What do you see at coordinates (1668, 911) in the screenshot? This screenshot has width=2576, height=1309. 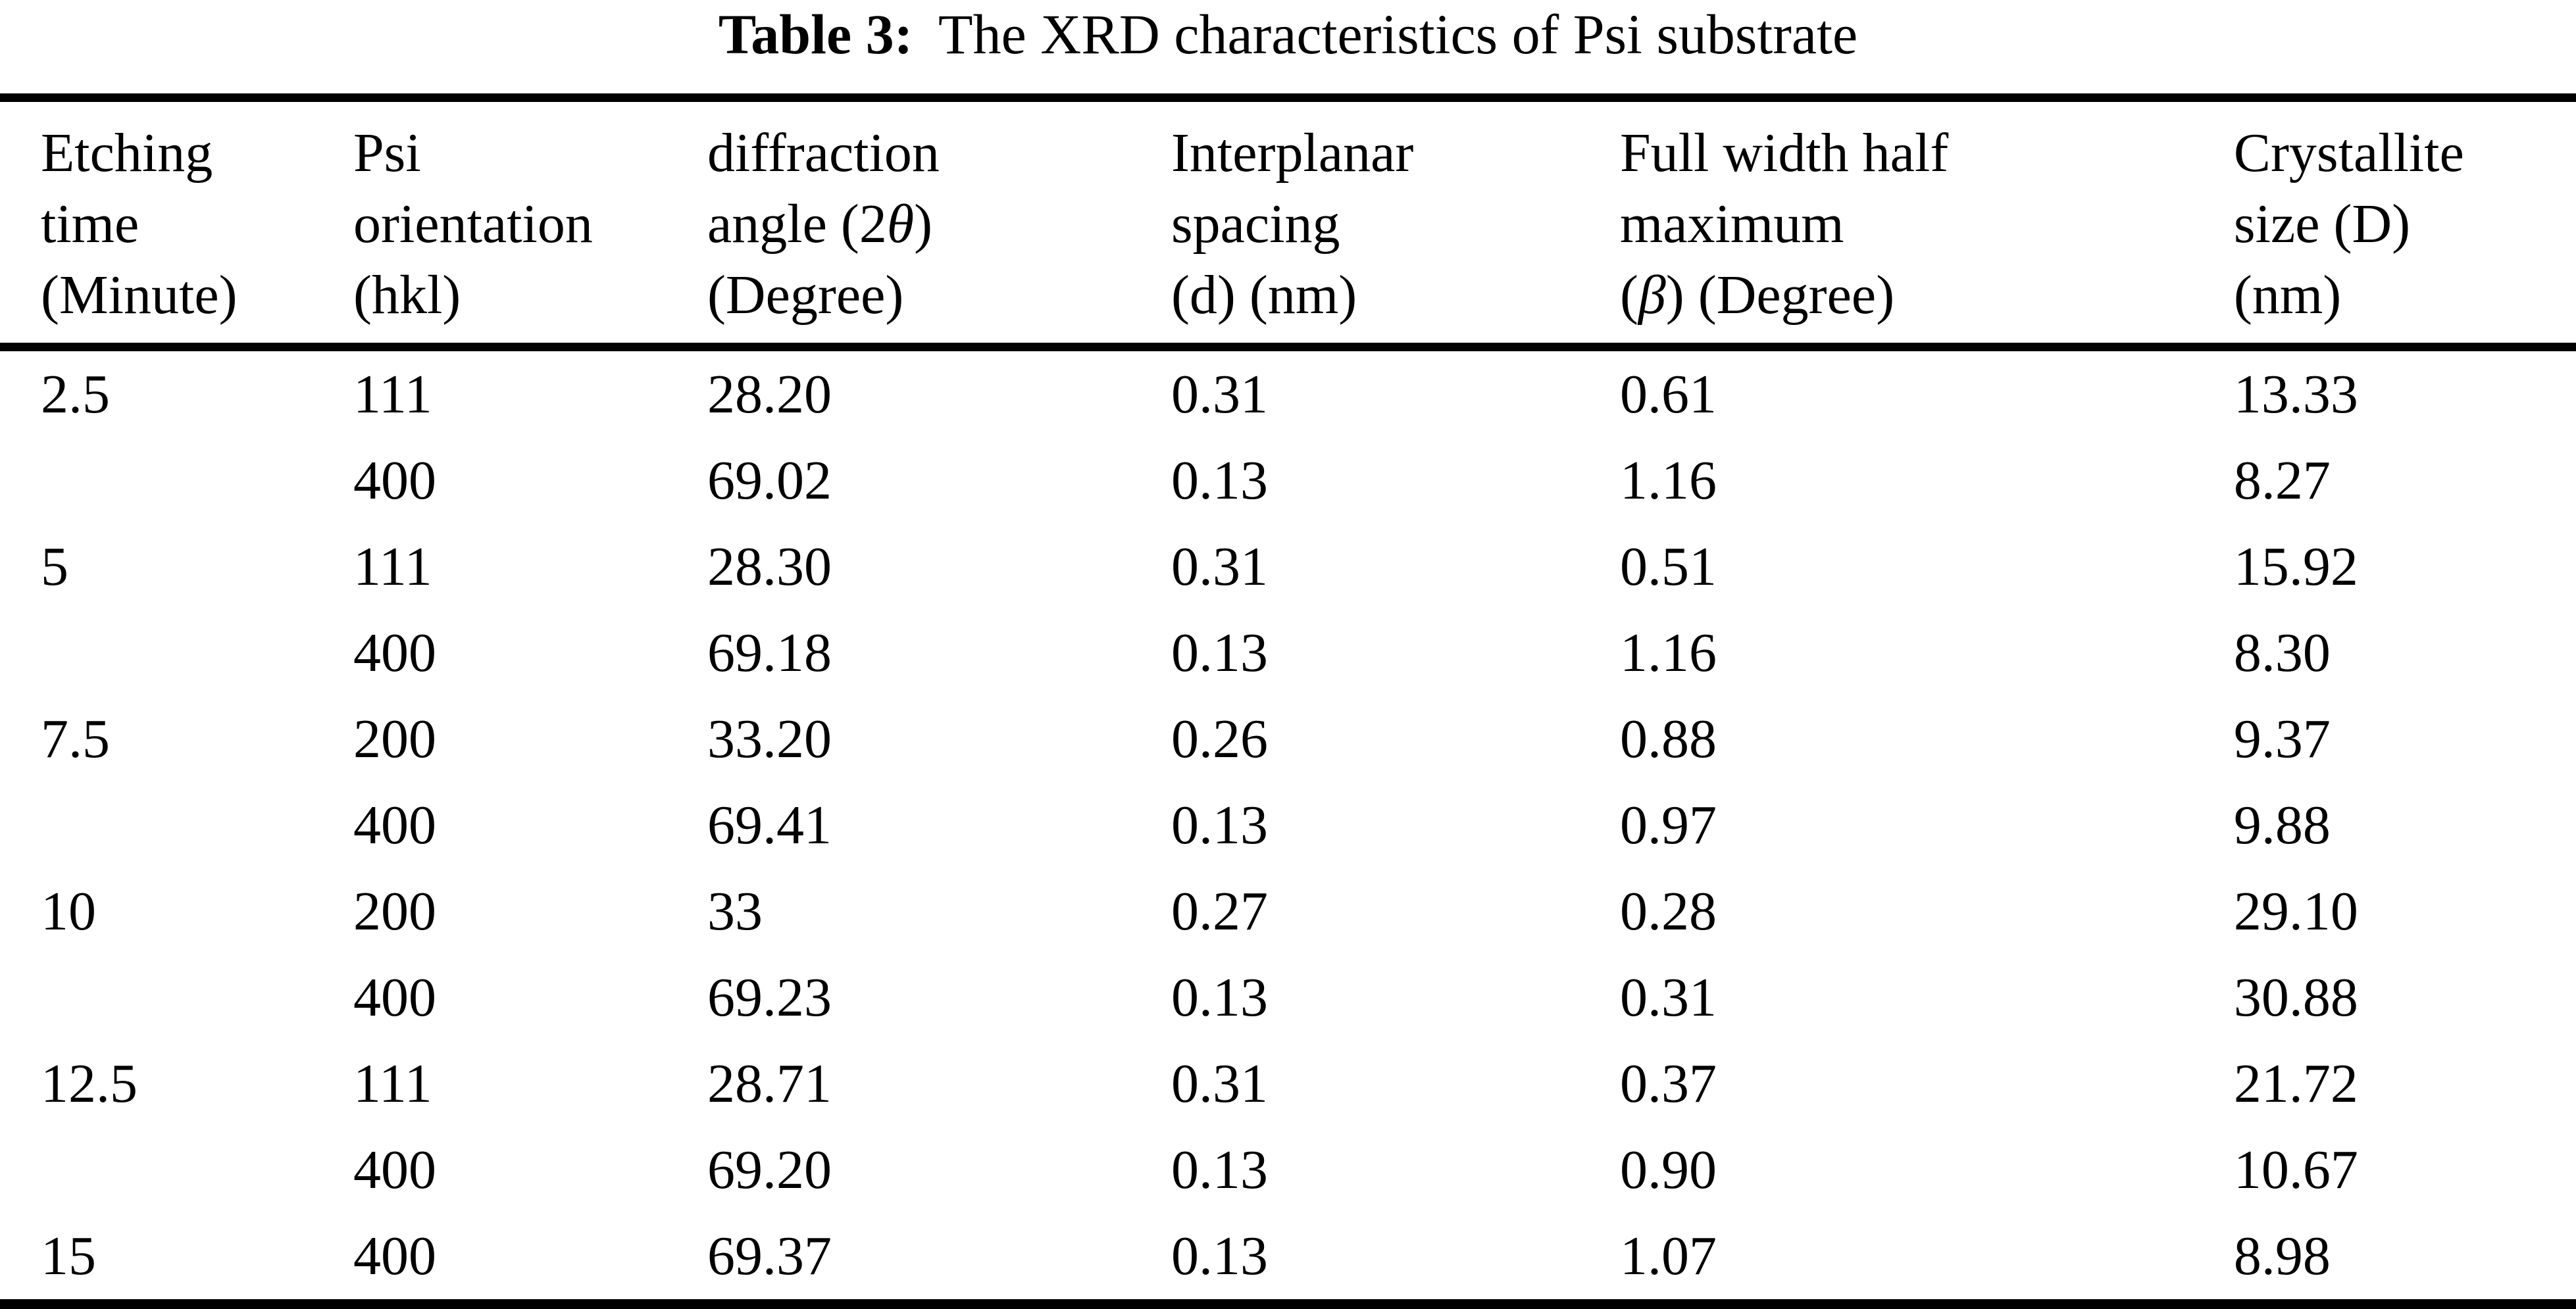 I see `cell-fwhm: 0.28` at bounding box center [1668, 911].